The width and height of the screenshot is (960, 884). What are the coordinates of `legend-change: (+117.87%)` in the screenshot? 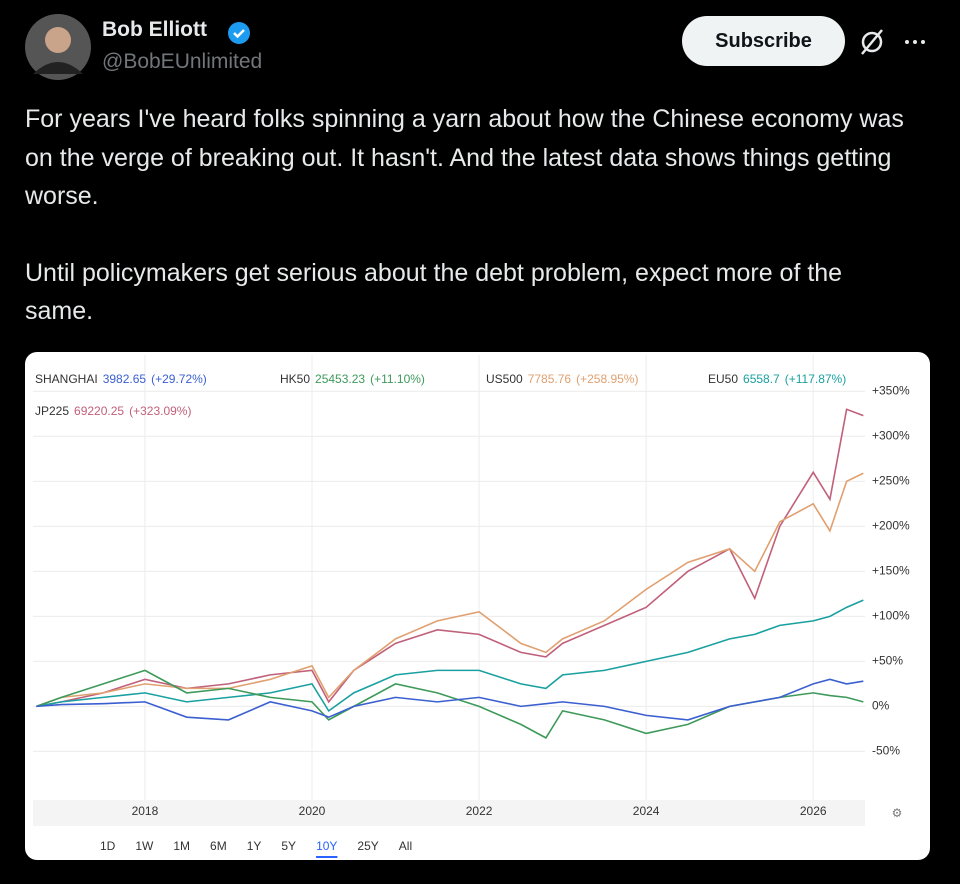 It's located at (815, 379).